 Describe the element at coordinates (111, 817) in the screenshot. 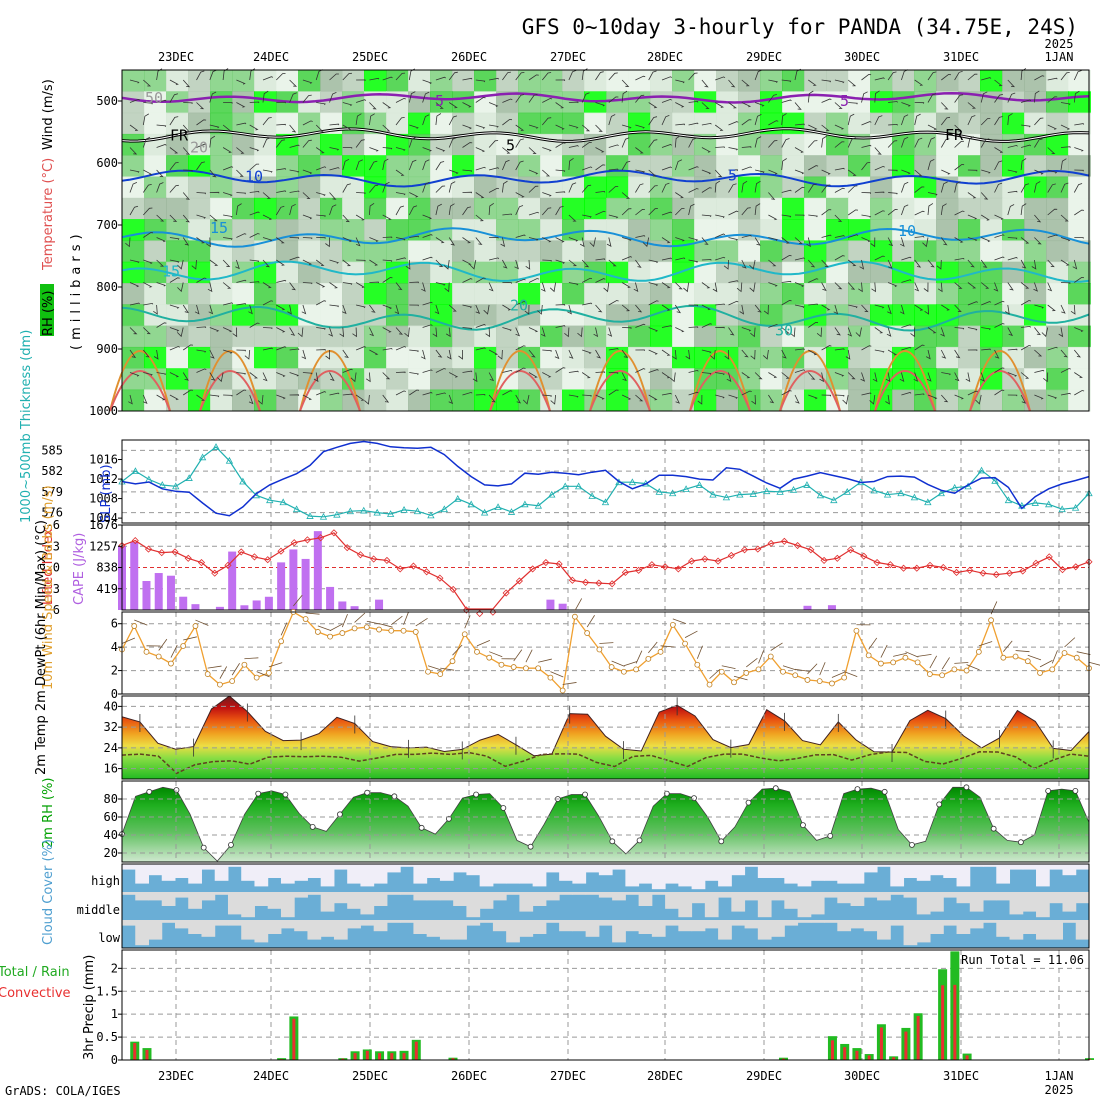

I see `rh-tick-label: 60` at that location.